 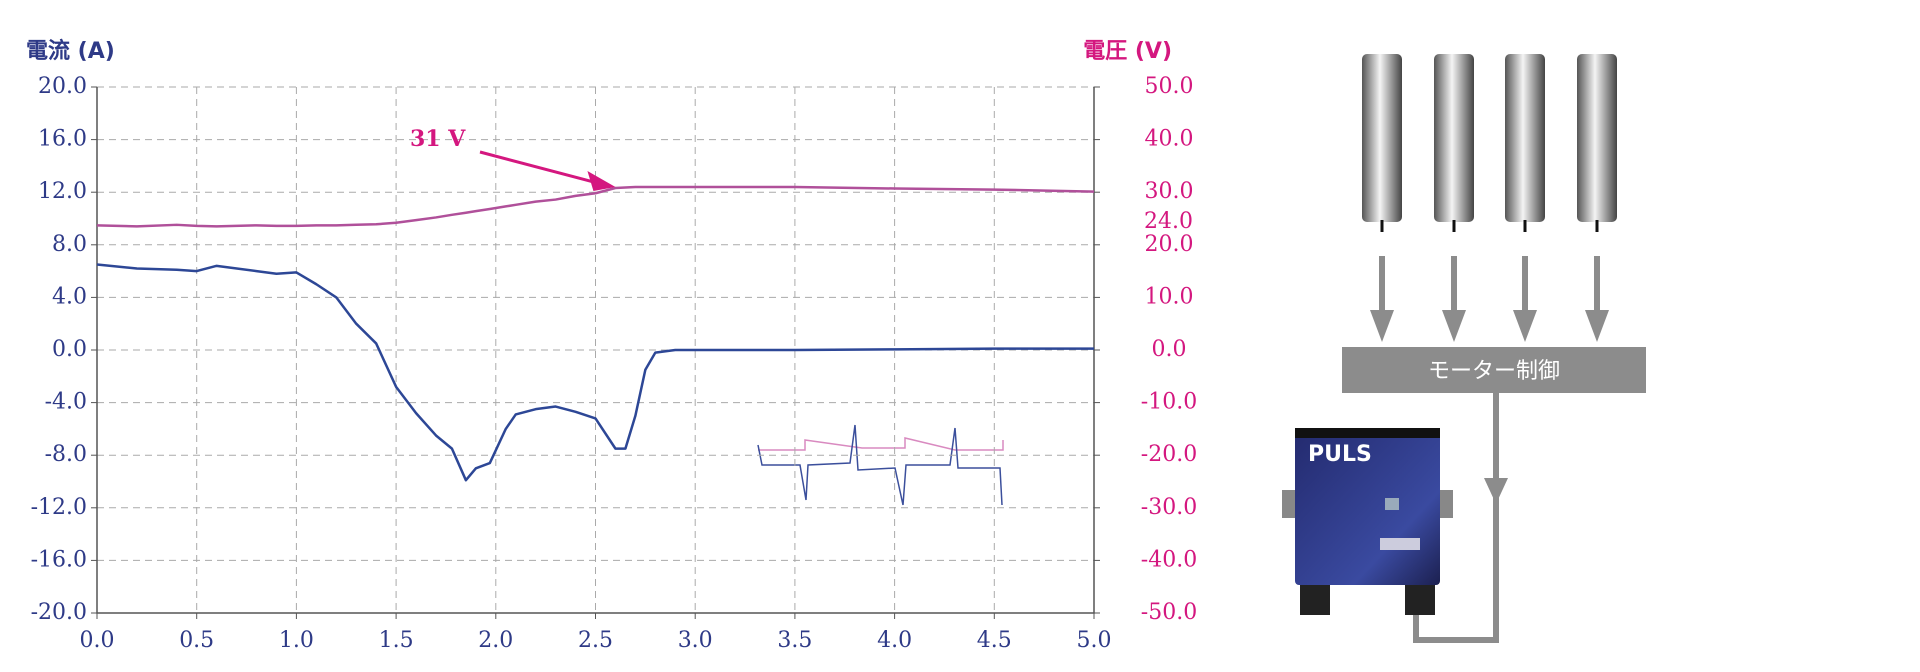 What do you see at coordinates (536, 167) in the screenshot?
I see `annotation-arrow` at bounding box center [536, 167].